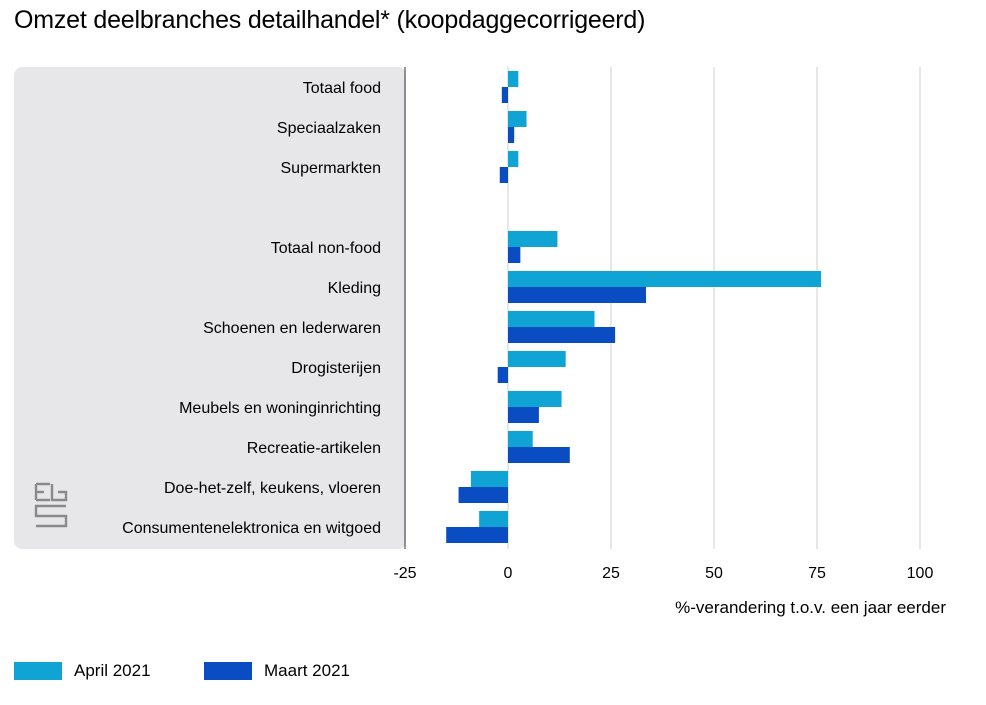  I want to click on category-label: Totaal food, so click(341, 88).